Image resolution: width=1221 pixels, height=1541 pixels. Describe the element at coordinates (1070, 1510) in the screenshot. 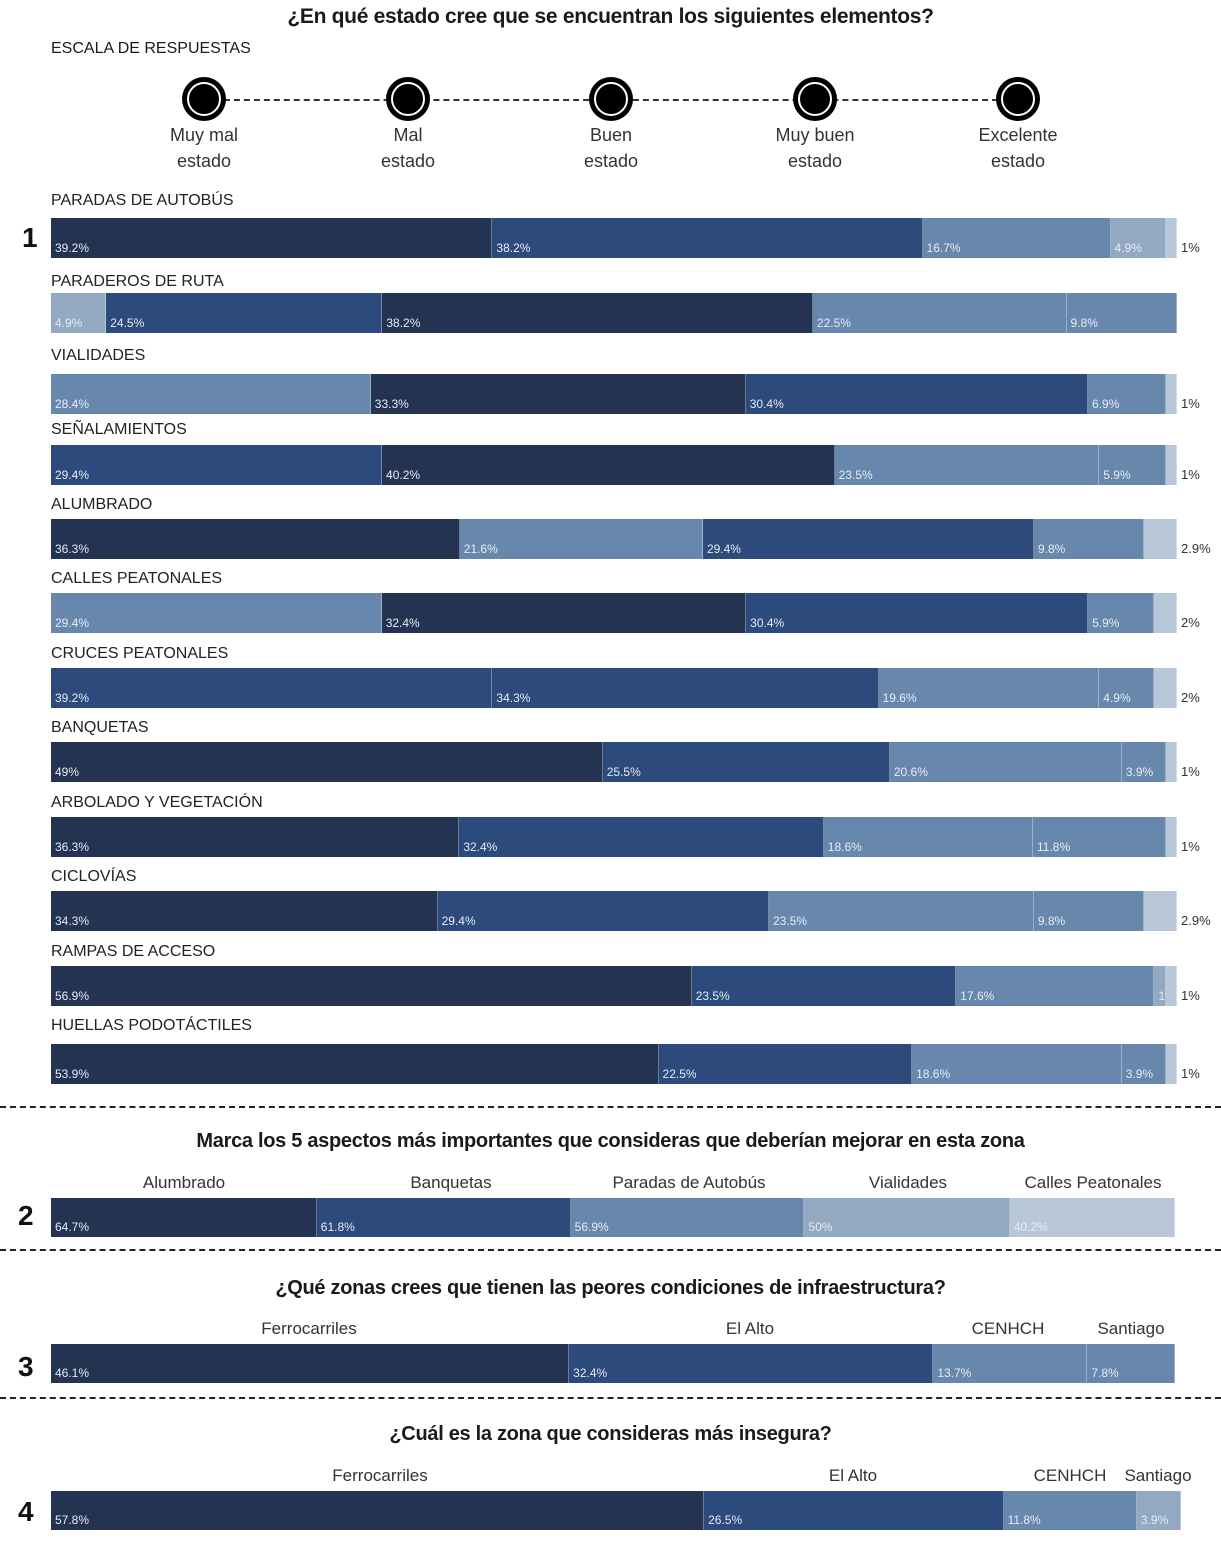

I see `bar-segment: 11.8%` at that location.